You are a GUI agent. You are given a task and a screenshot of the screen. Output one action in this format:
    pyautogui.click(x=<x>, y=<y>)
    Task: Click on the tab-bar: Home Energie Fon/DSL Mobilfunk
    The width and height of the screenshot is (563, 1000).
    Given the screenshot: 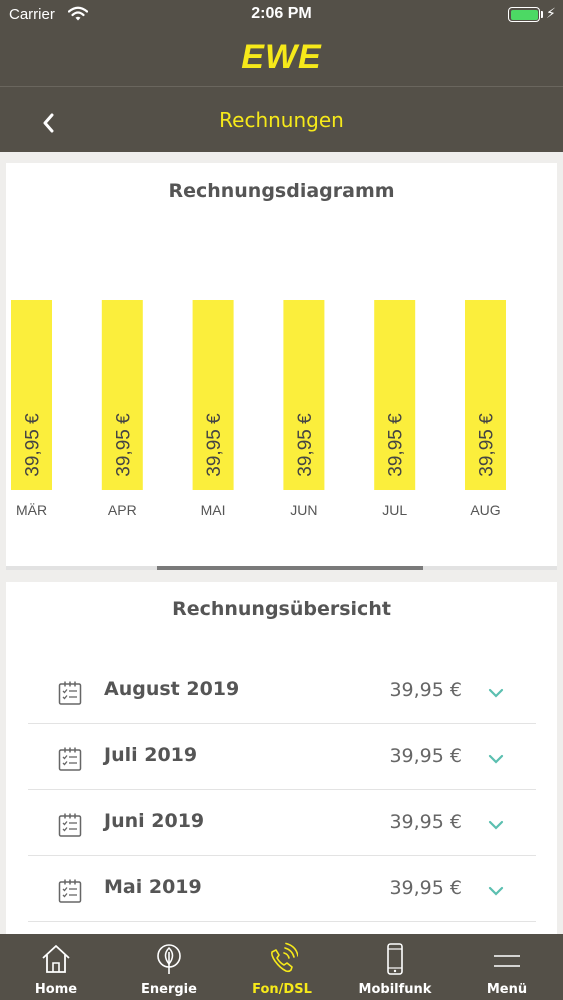 What is the action you would take?
    pyautogui.click(x=281, y=967)
    